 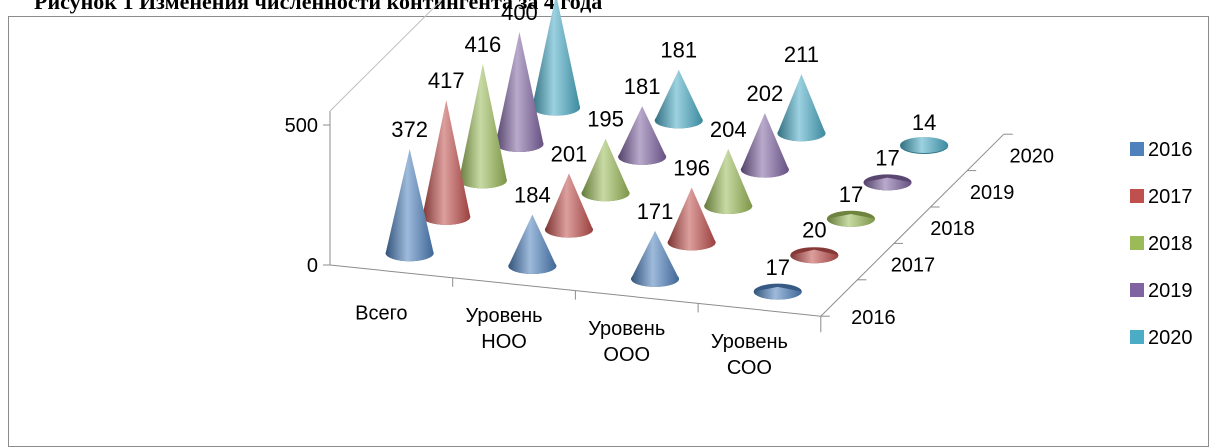 I want to click on x-tick-label: Всего, so click(x=381, y=313).